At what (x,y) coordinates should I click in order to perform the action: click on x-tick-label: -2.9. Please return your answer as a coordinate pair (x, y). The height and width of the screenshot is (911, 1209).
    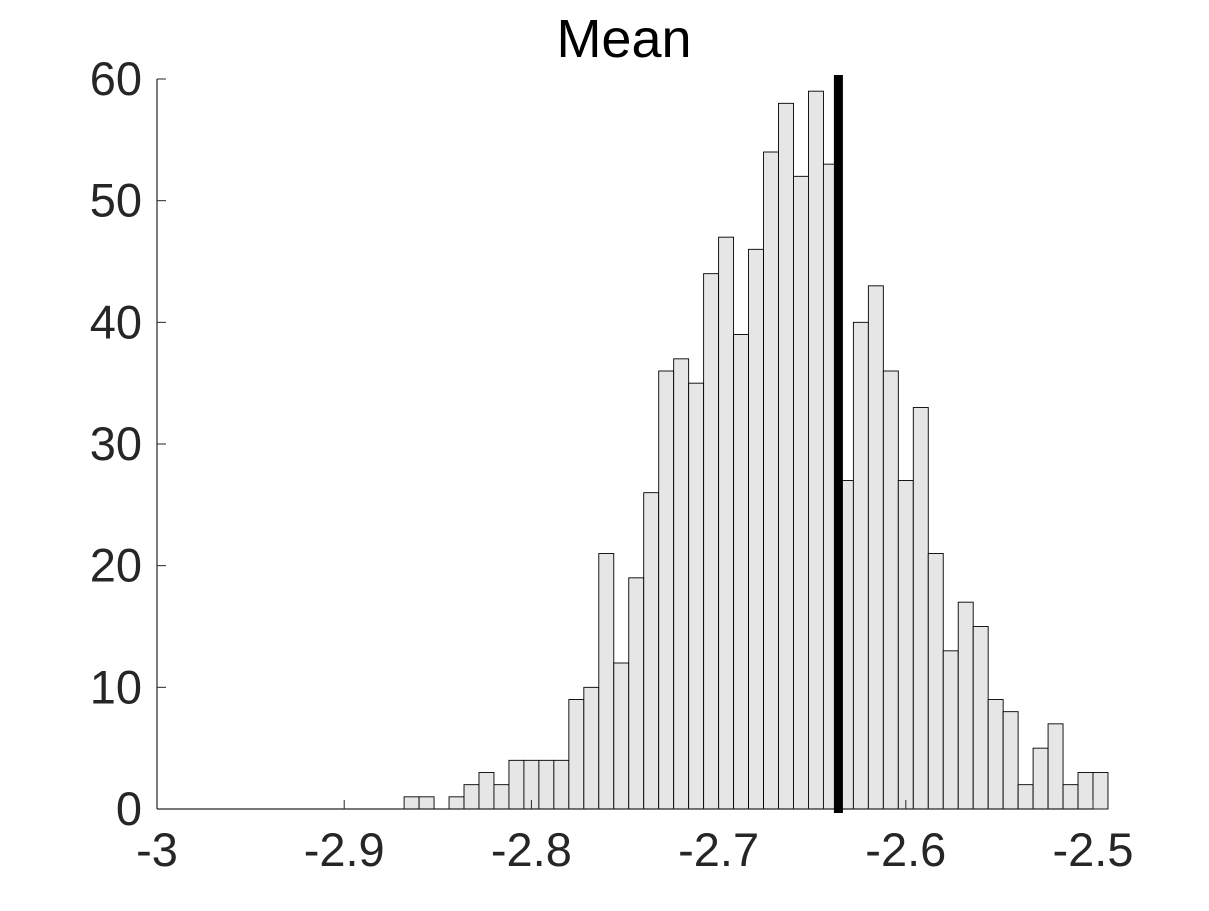
    Looking at the image, I should click on (344, 849).